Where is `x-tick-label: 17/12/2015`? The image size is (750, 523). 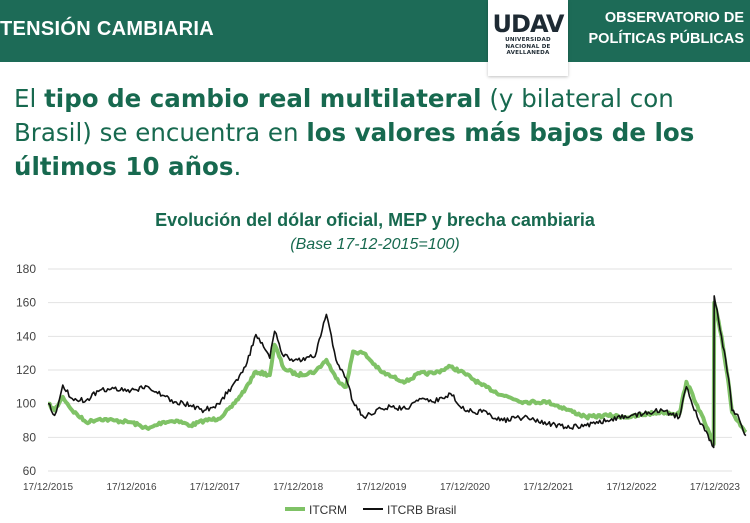 x-tick-label: 17/12/2015 is located at coordinates (48, 487).